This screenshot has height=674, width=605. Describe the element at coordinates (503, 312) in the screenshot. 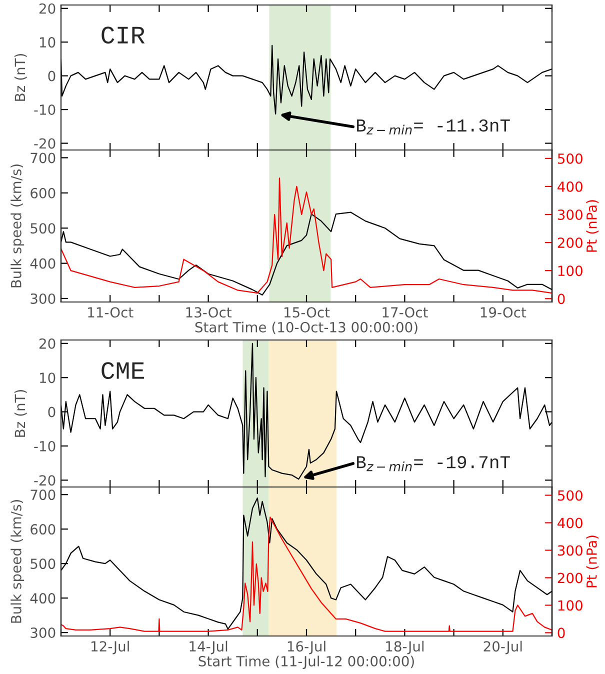

I see `x-tick-label: 19-Oct` at that location.